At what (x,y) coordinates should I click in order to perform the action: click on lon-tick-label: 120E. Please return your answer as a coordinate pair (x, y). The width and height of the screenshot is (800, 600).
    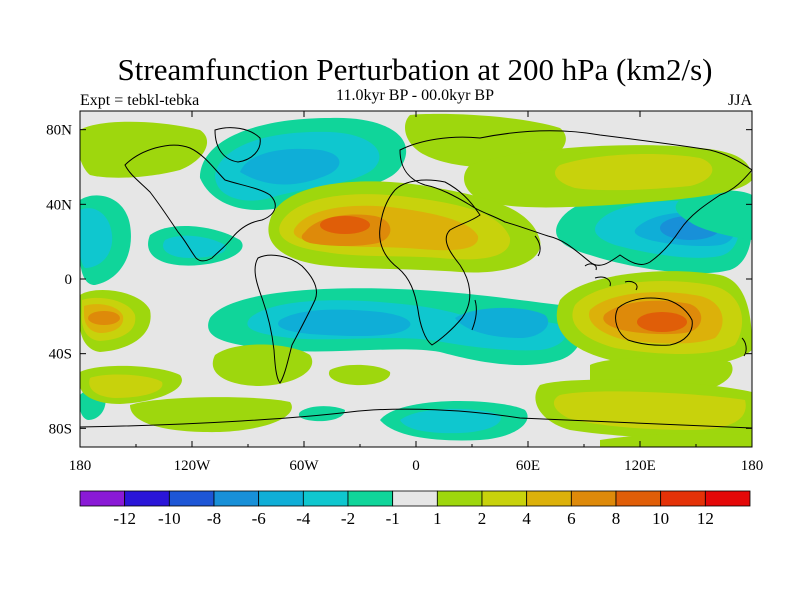
    Looking at the image, I should click on (640, 466).